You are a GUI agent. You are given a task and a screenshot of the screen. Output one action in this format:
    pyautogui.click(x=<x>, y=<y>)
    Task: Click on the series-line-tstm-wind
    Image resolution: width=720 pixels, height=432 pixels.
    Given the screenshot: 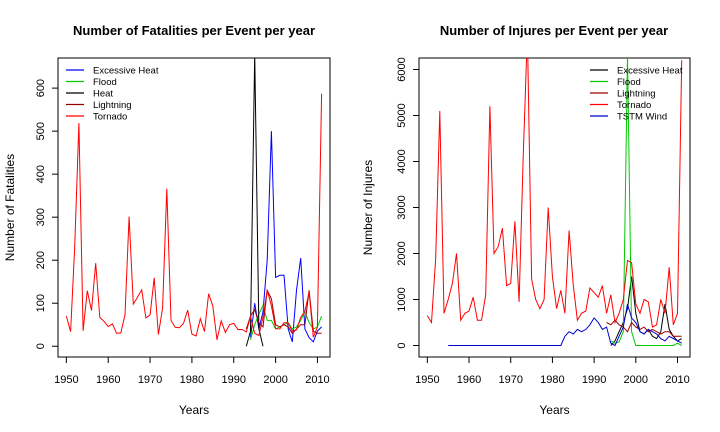 What is the action you would take?
    pyautogui.click(x=565, y=325)
    